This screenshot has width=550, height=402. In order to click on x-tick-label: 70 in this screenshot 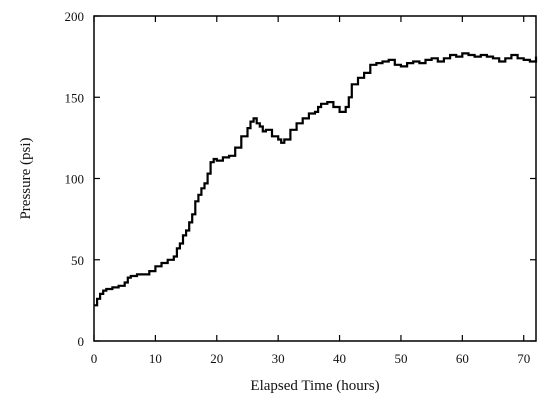, I will do `click(523, 358)`.